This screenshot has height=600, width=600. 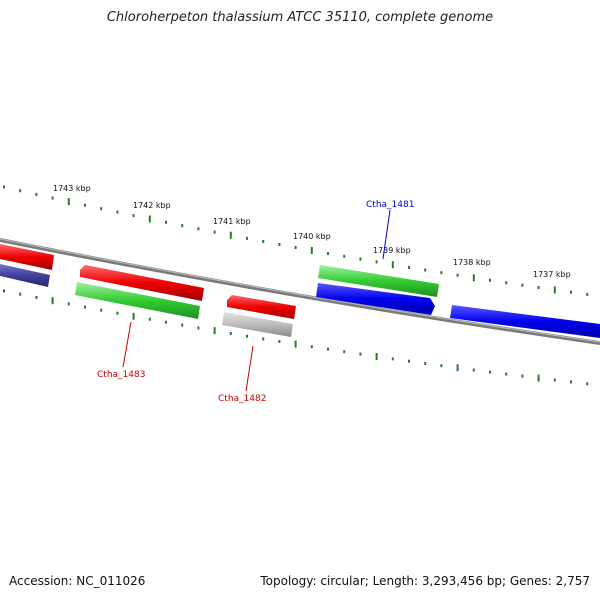 I want to click on gene-label-ctha-1482: Ctha_1482, so click(x=242, y=399).